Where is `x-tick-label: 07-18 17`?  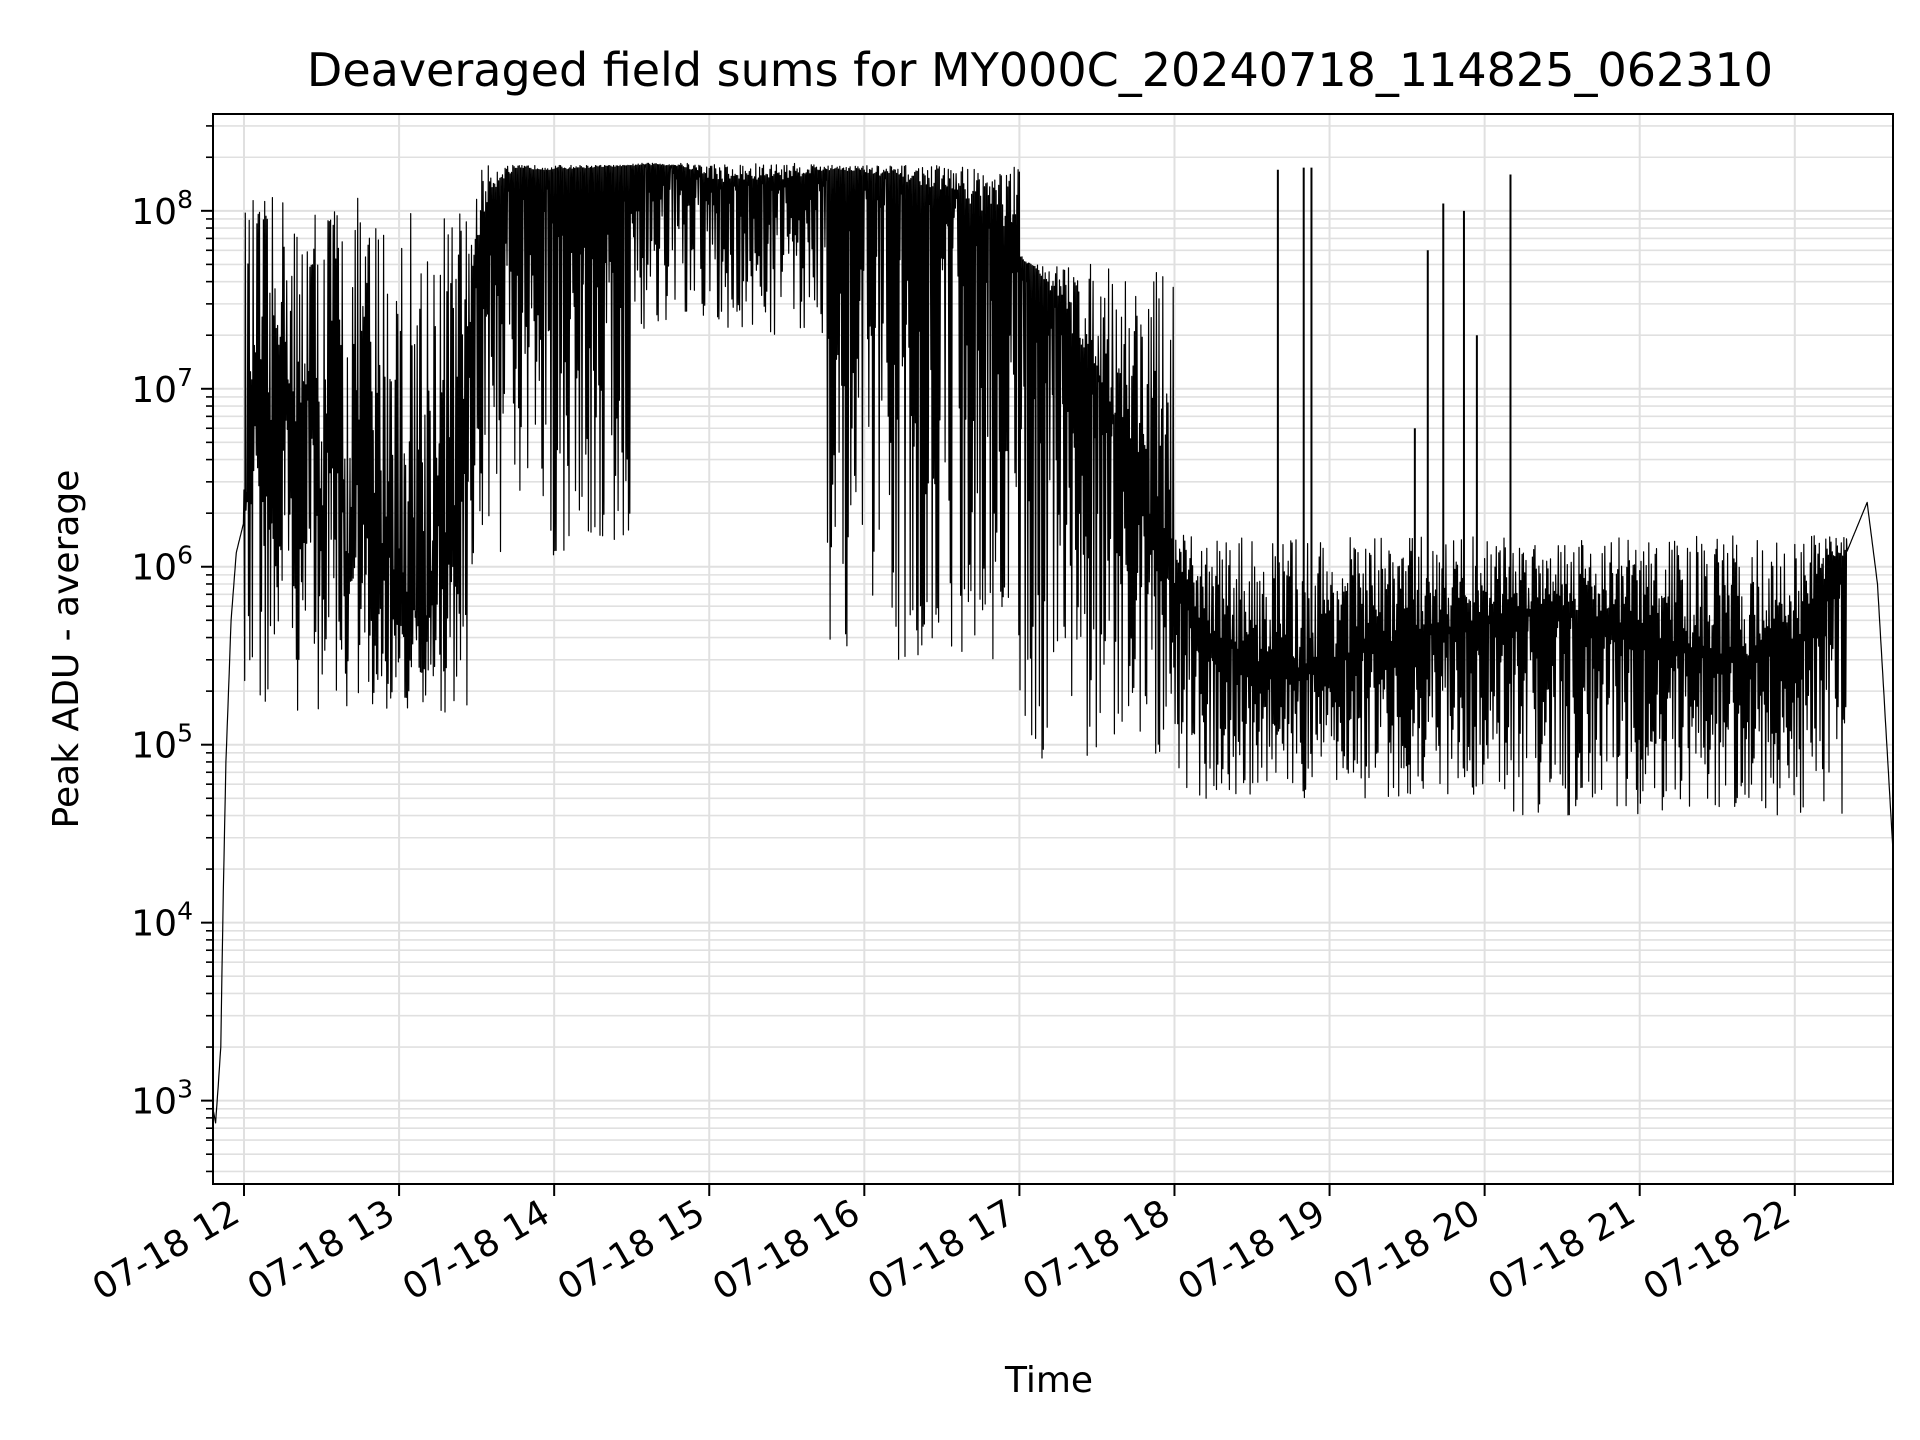 x-tick-label: 07-18 17 is located at coordinates (941, 1250).